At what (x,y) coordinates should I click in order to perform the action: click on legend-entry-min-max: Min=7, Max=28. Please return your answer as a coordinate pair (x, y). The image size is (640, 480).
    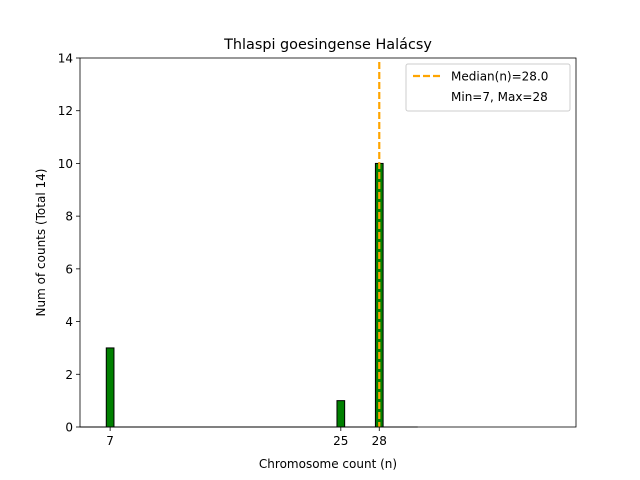
    Looking at the image, I should click on (499, 97).